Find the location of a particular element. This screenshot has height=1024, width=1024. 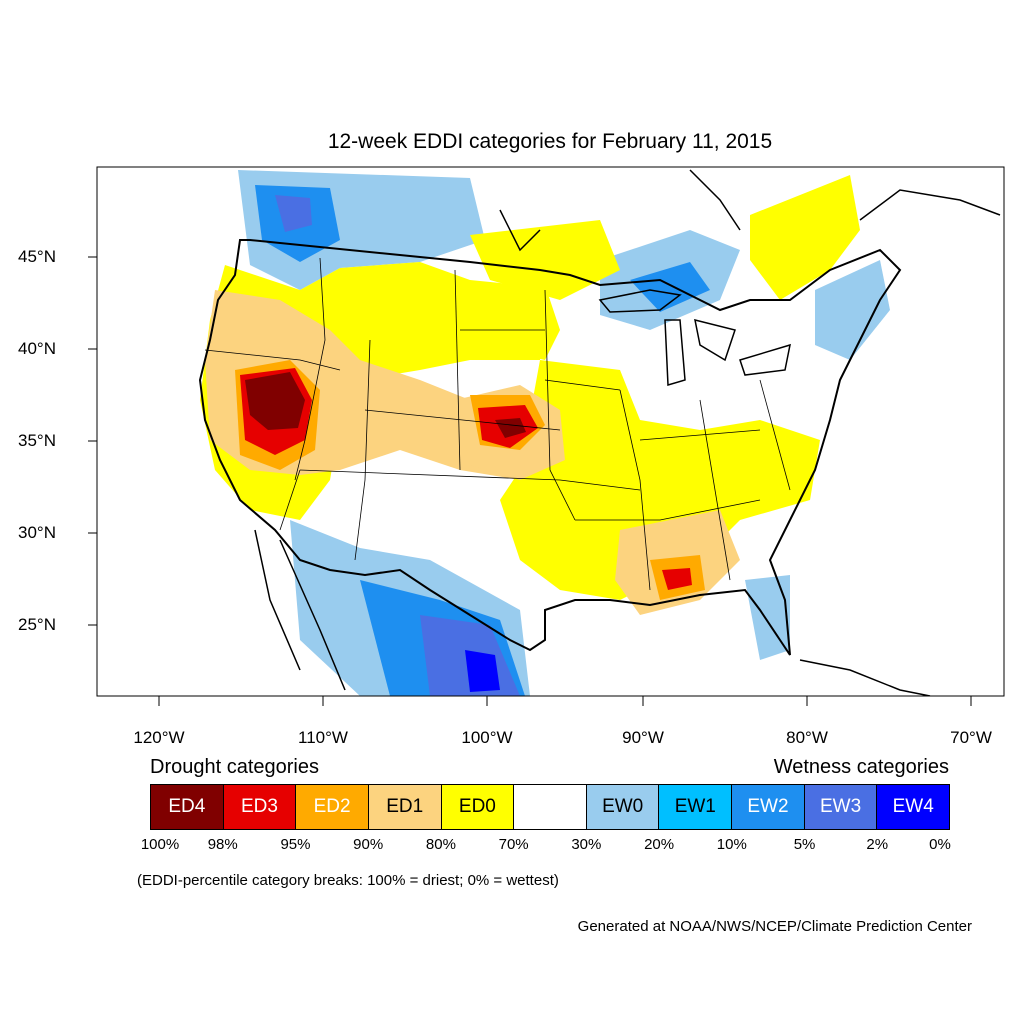

lon-ticks is located at coordinates (565, 701).